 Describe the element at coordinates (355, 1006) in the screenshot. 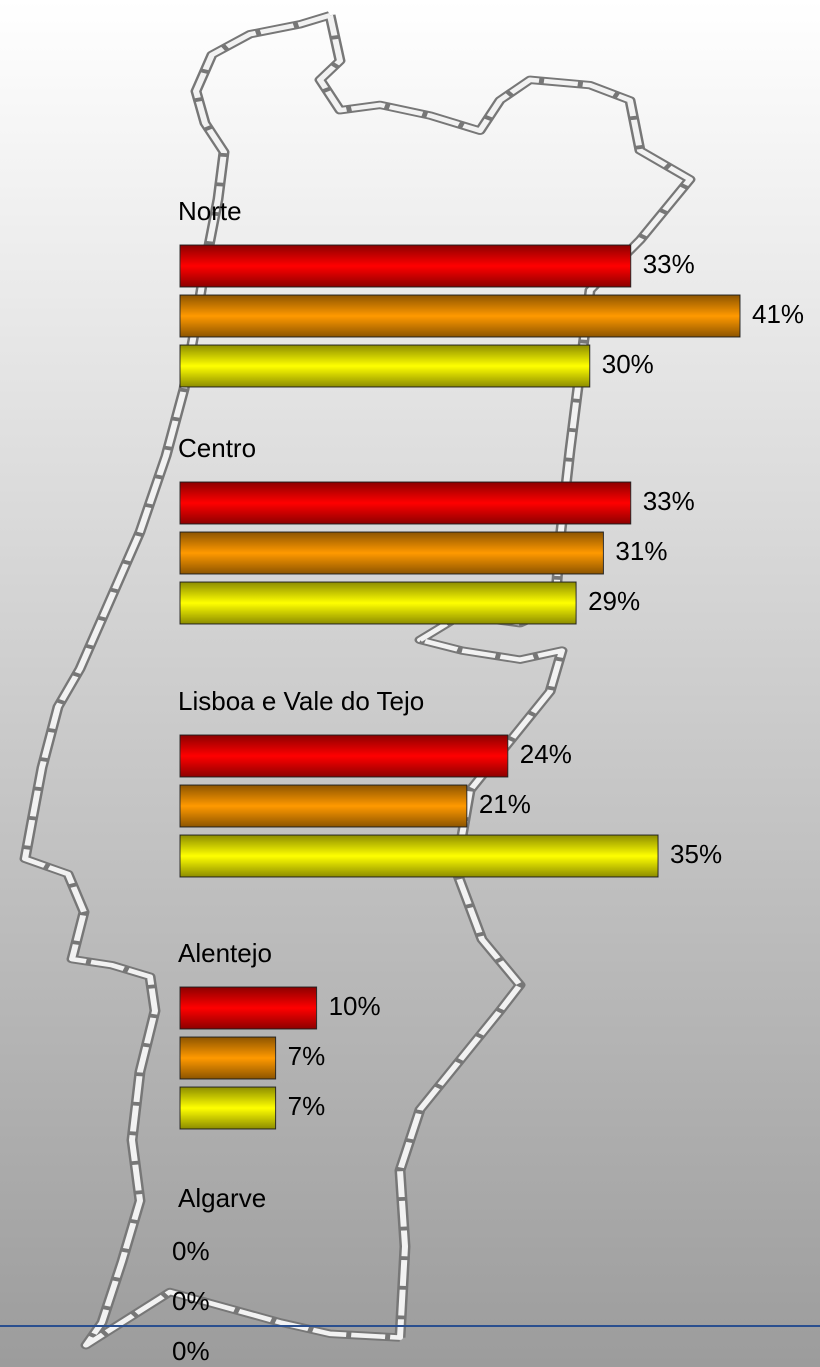

I see `value-label: 10%` at that location.